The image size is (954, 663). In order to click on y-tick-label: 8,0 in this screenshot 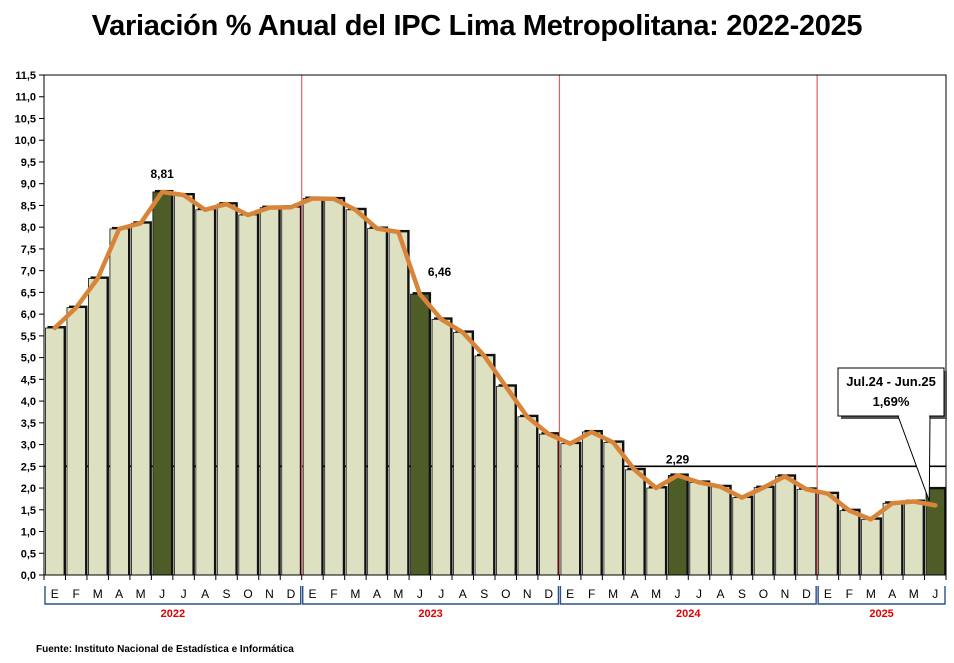, I will do `click(28, 228)`.